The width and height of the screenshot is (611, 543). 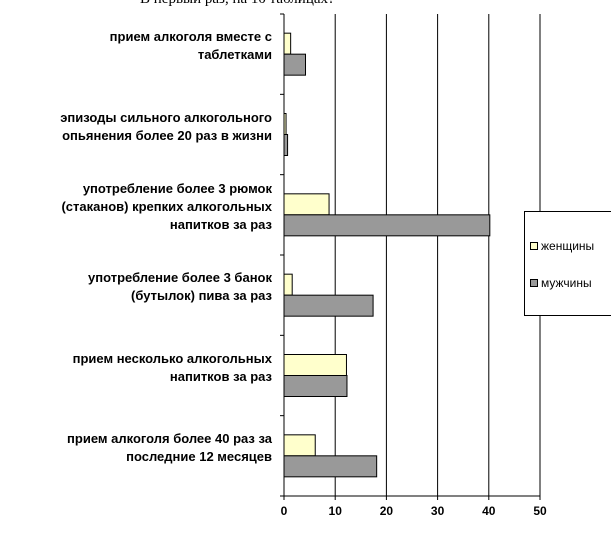 What do you see at coordinates (540, 511) in the screenshot?
I see `x-tick-label-50: 50` at bounding box center [540, 511].